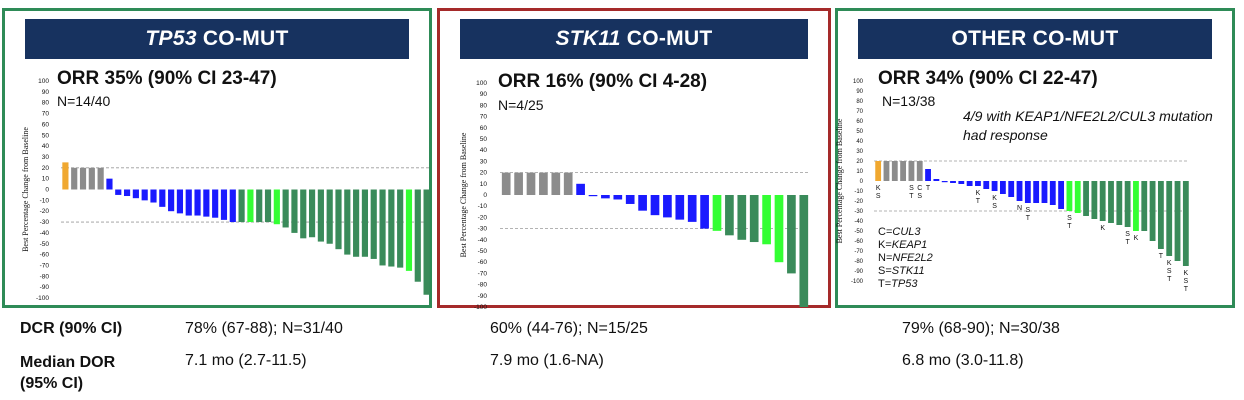 Image resolution: width=1244 pixels, height=400 pixels. What do you see at coordinates (45, 222) in the screenshot?
I see `y-tick-label: -30` at bounding box center [45, 222].